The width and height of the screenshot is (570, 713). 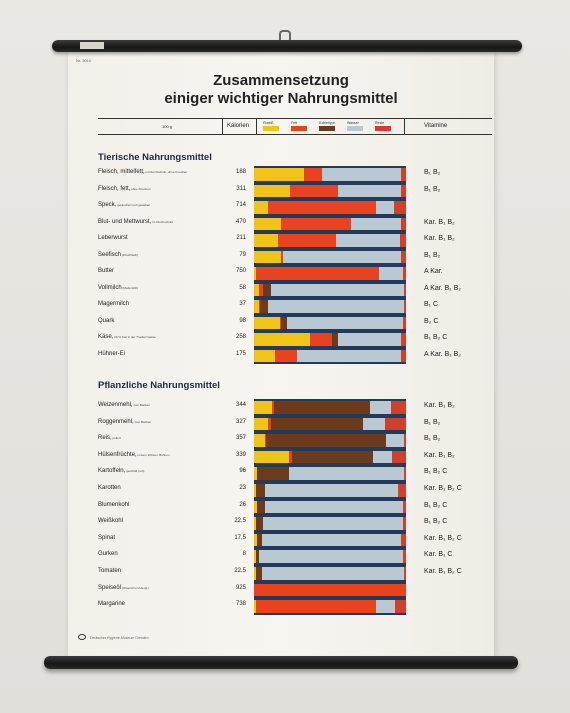 I want to click on kcal-value: 23, so click(x=242, y=488).